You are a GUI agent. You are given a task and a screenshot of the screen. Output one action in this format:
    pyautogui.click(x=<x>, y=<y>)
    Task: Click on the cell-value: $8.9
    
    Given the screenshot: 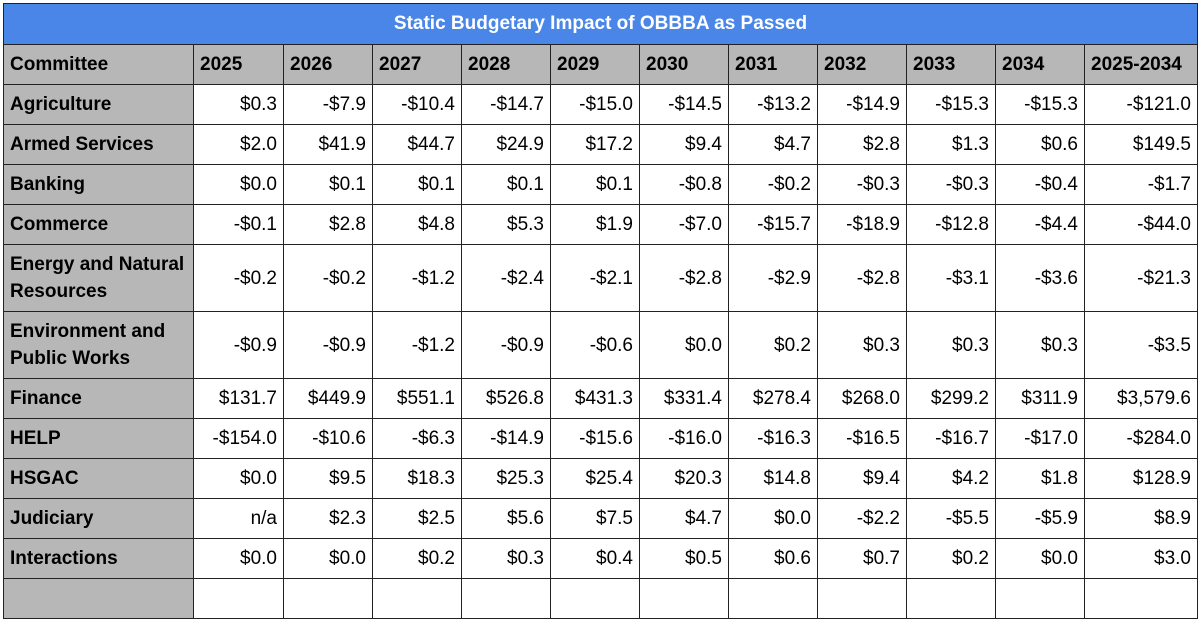 What is the action you would take?
    pyautogui.click(x=1141, y=518)
    